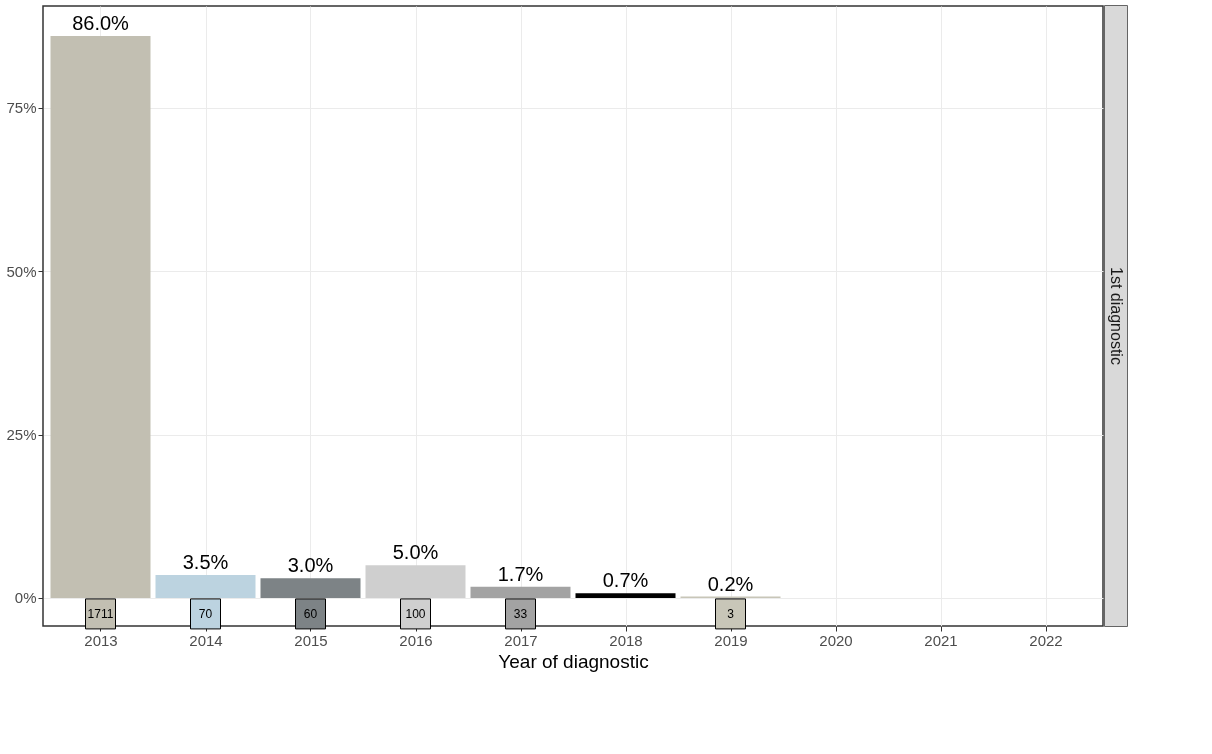 This screenshot has width=1212, height=754. I want to click on text: 1st diagnostic, so click(1116, 316).